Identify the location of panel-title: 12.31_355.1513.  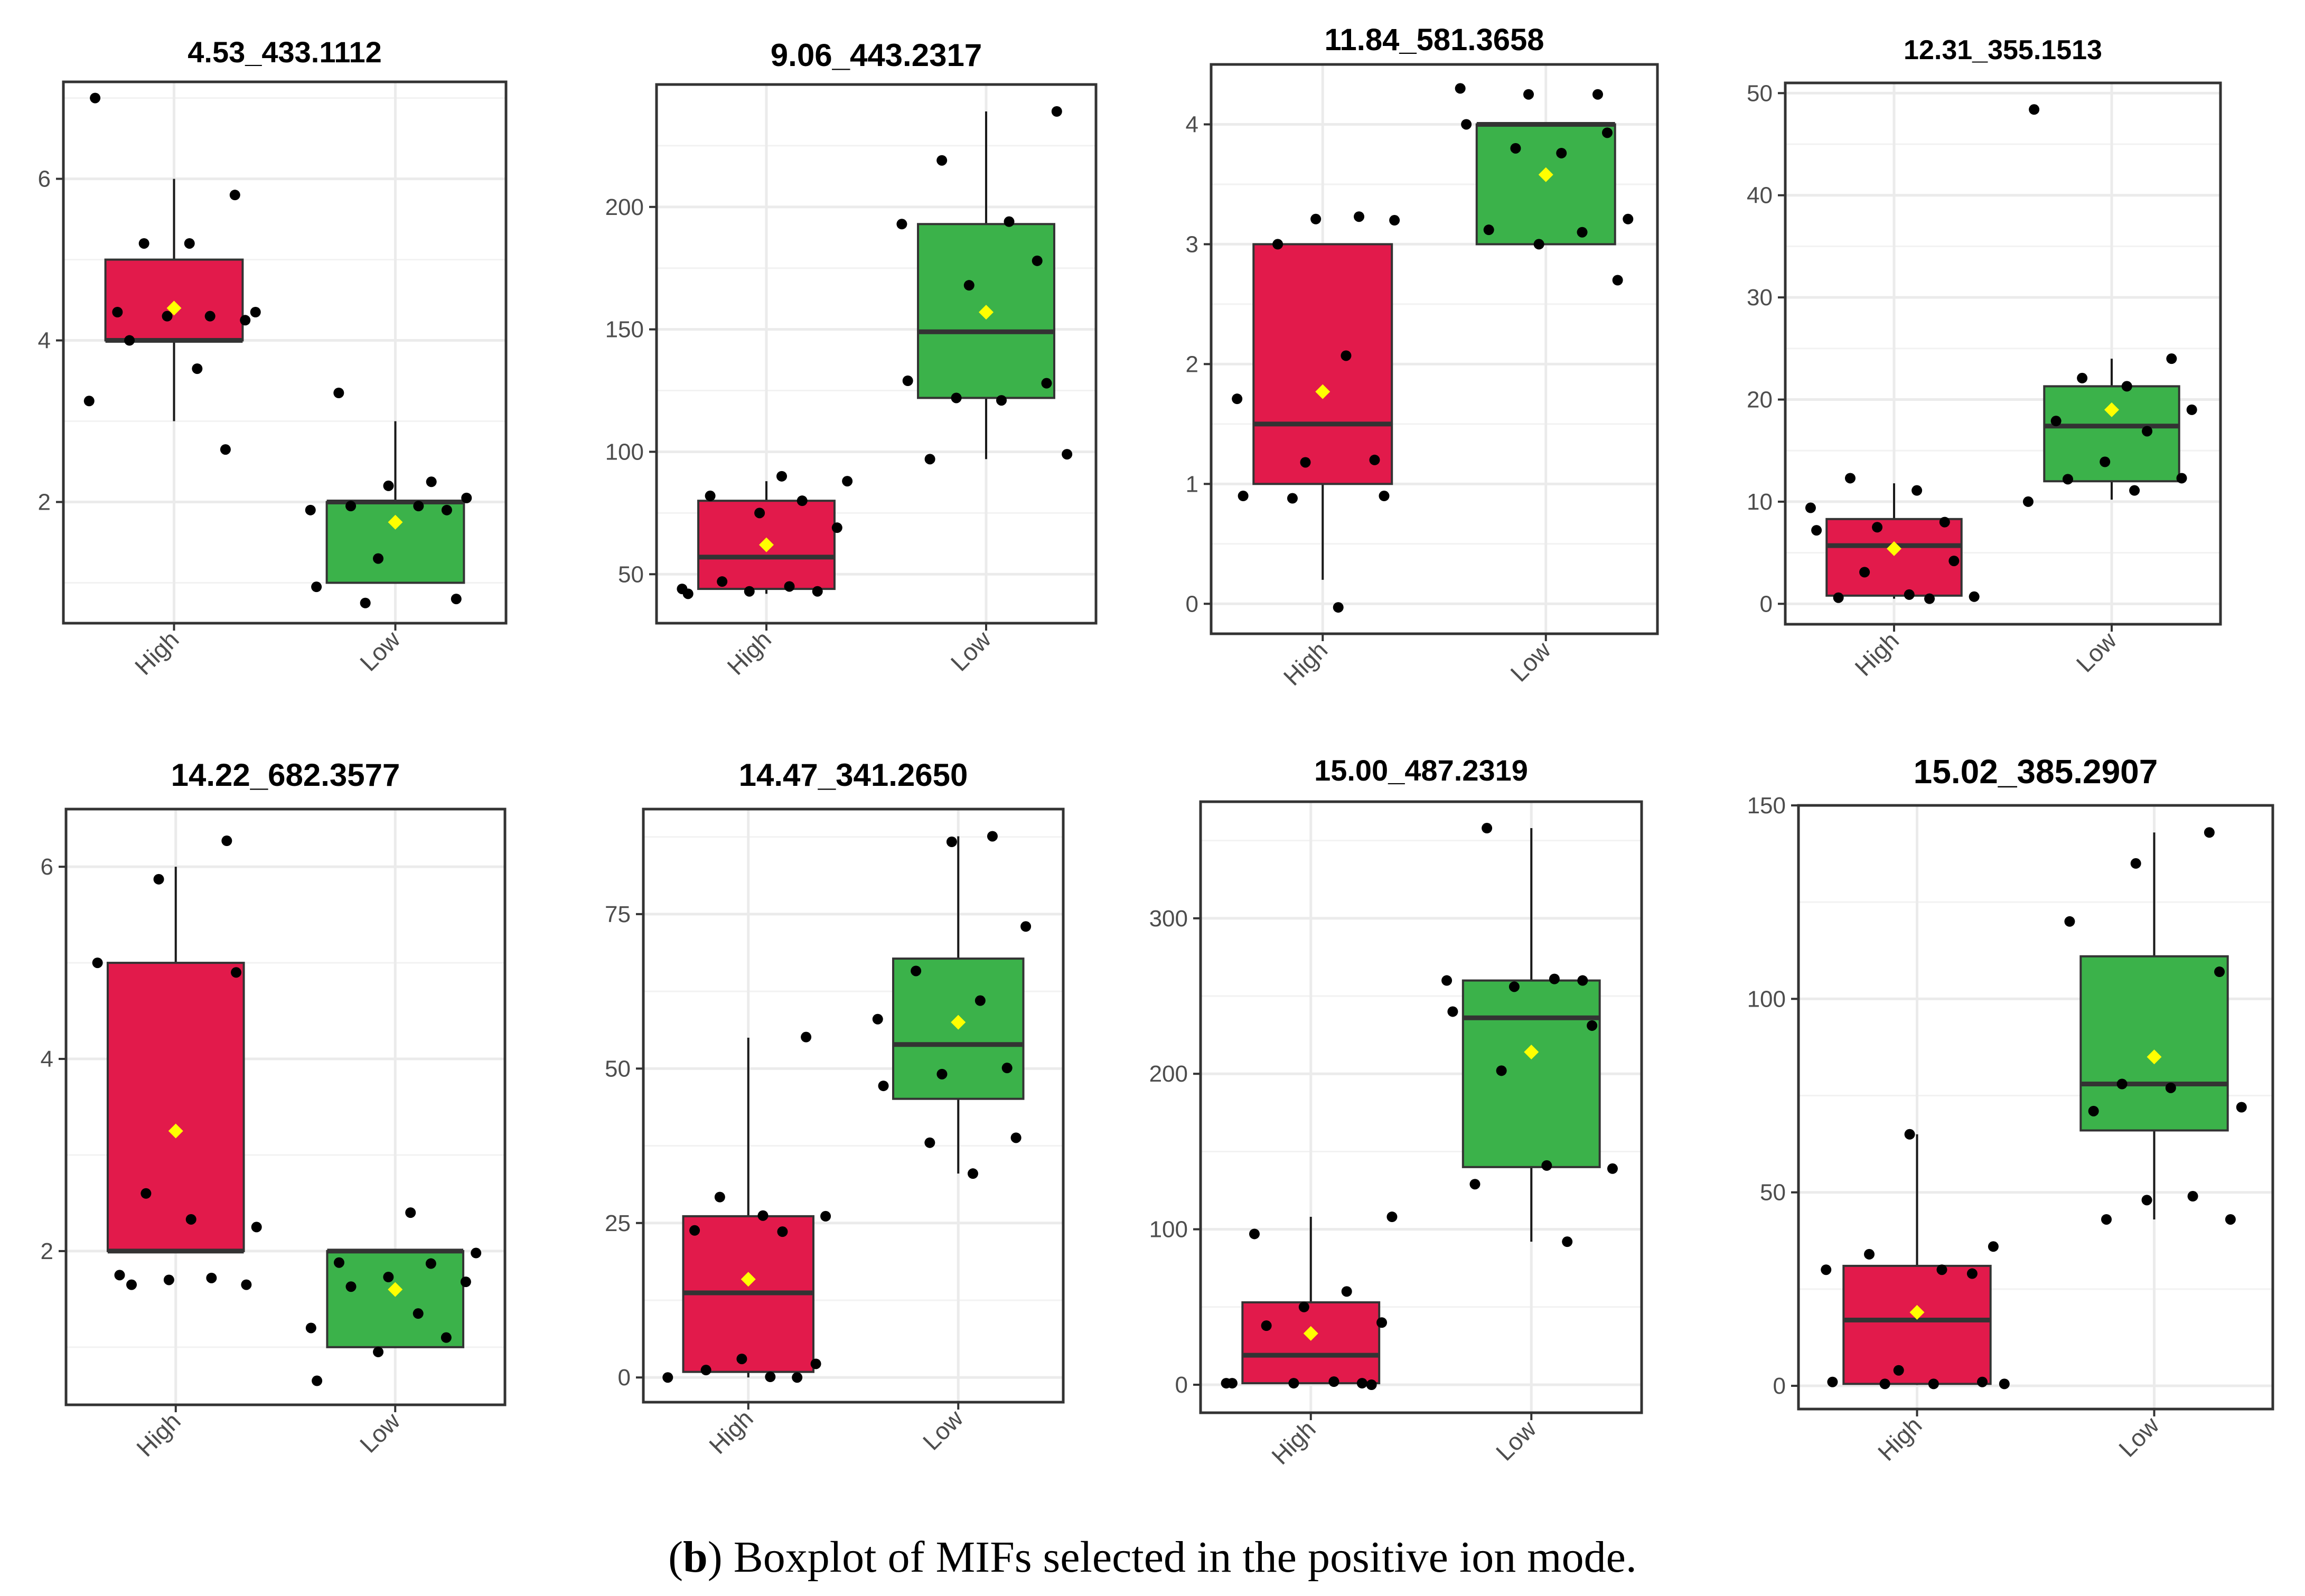
(2003, 50).